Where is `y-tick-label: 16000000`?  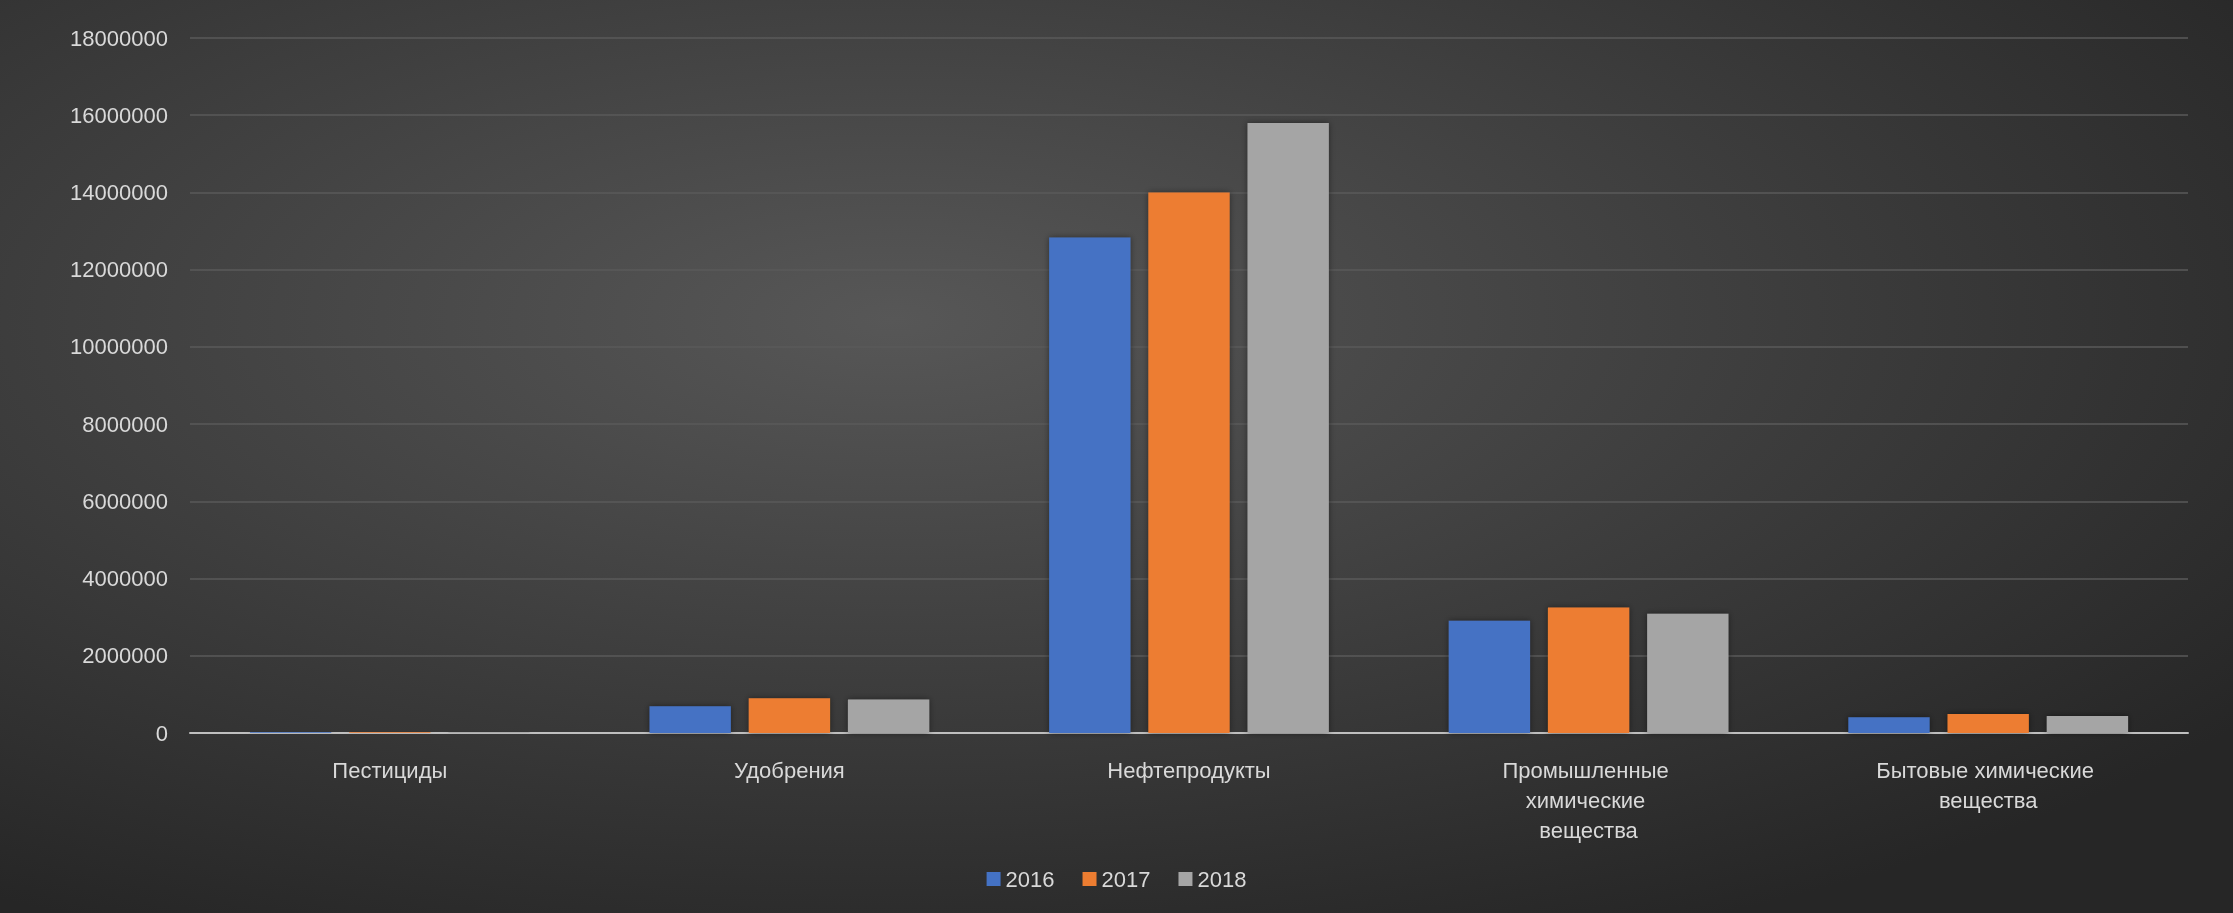
y-tick-label: 16000000 is located at coordinates (119, 115).